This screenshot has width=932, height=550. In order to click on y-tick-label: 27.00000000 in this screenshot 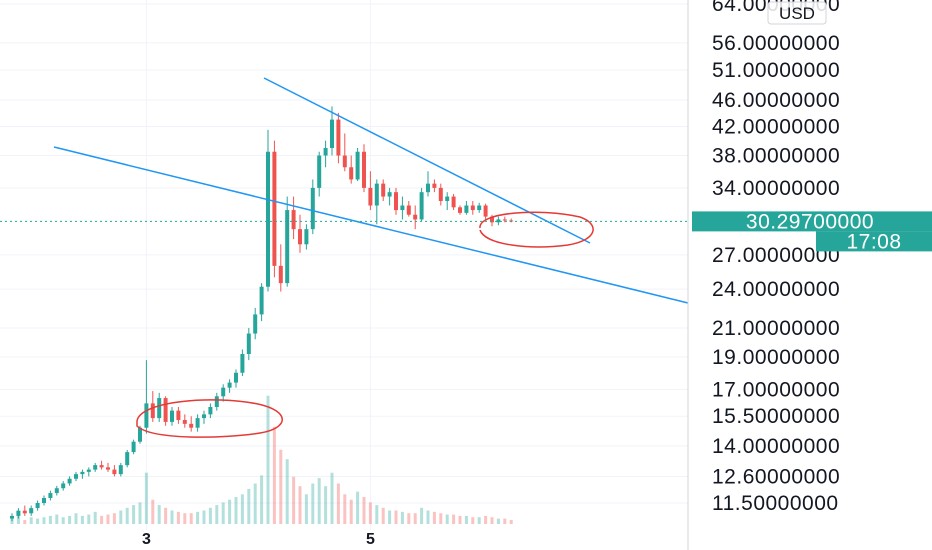, I will do `click(776, 255)`.